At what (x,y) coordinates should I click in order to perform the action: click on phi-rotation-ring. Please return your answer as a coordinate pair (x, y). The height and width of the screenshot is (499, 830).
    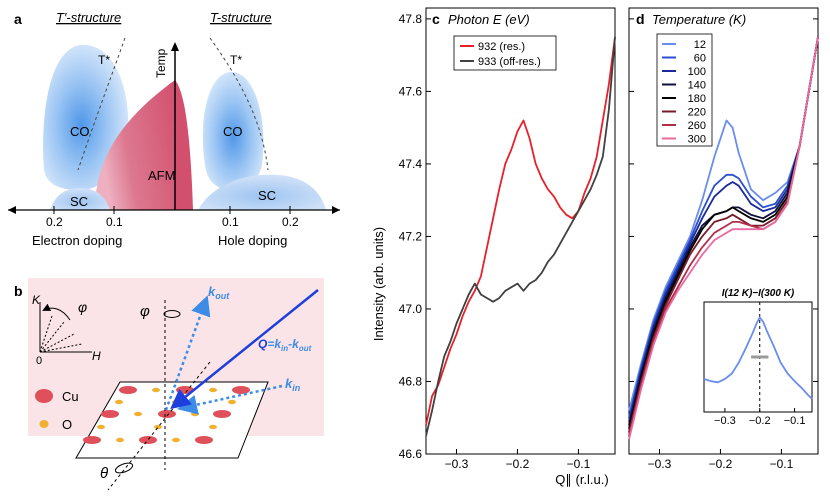
    Looking at the image, I should click on (172, 314).